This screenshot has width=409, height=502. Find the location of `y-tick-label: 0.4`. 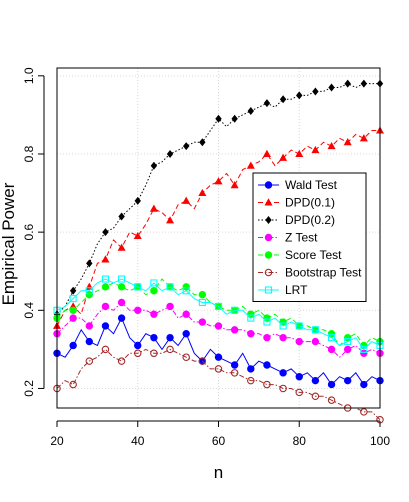

y-tick-label: 0.4 is located at coordinates (29, 310).